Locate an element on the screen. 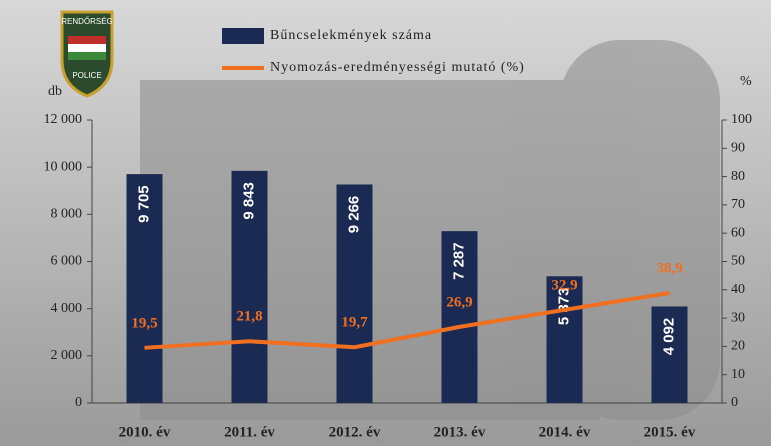  line-label: 26,9 is located at coordinates (459, 302).